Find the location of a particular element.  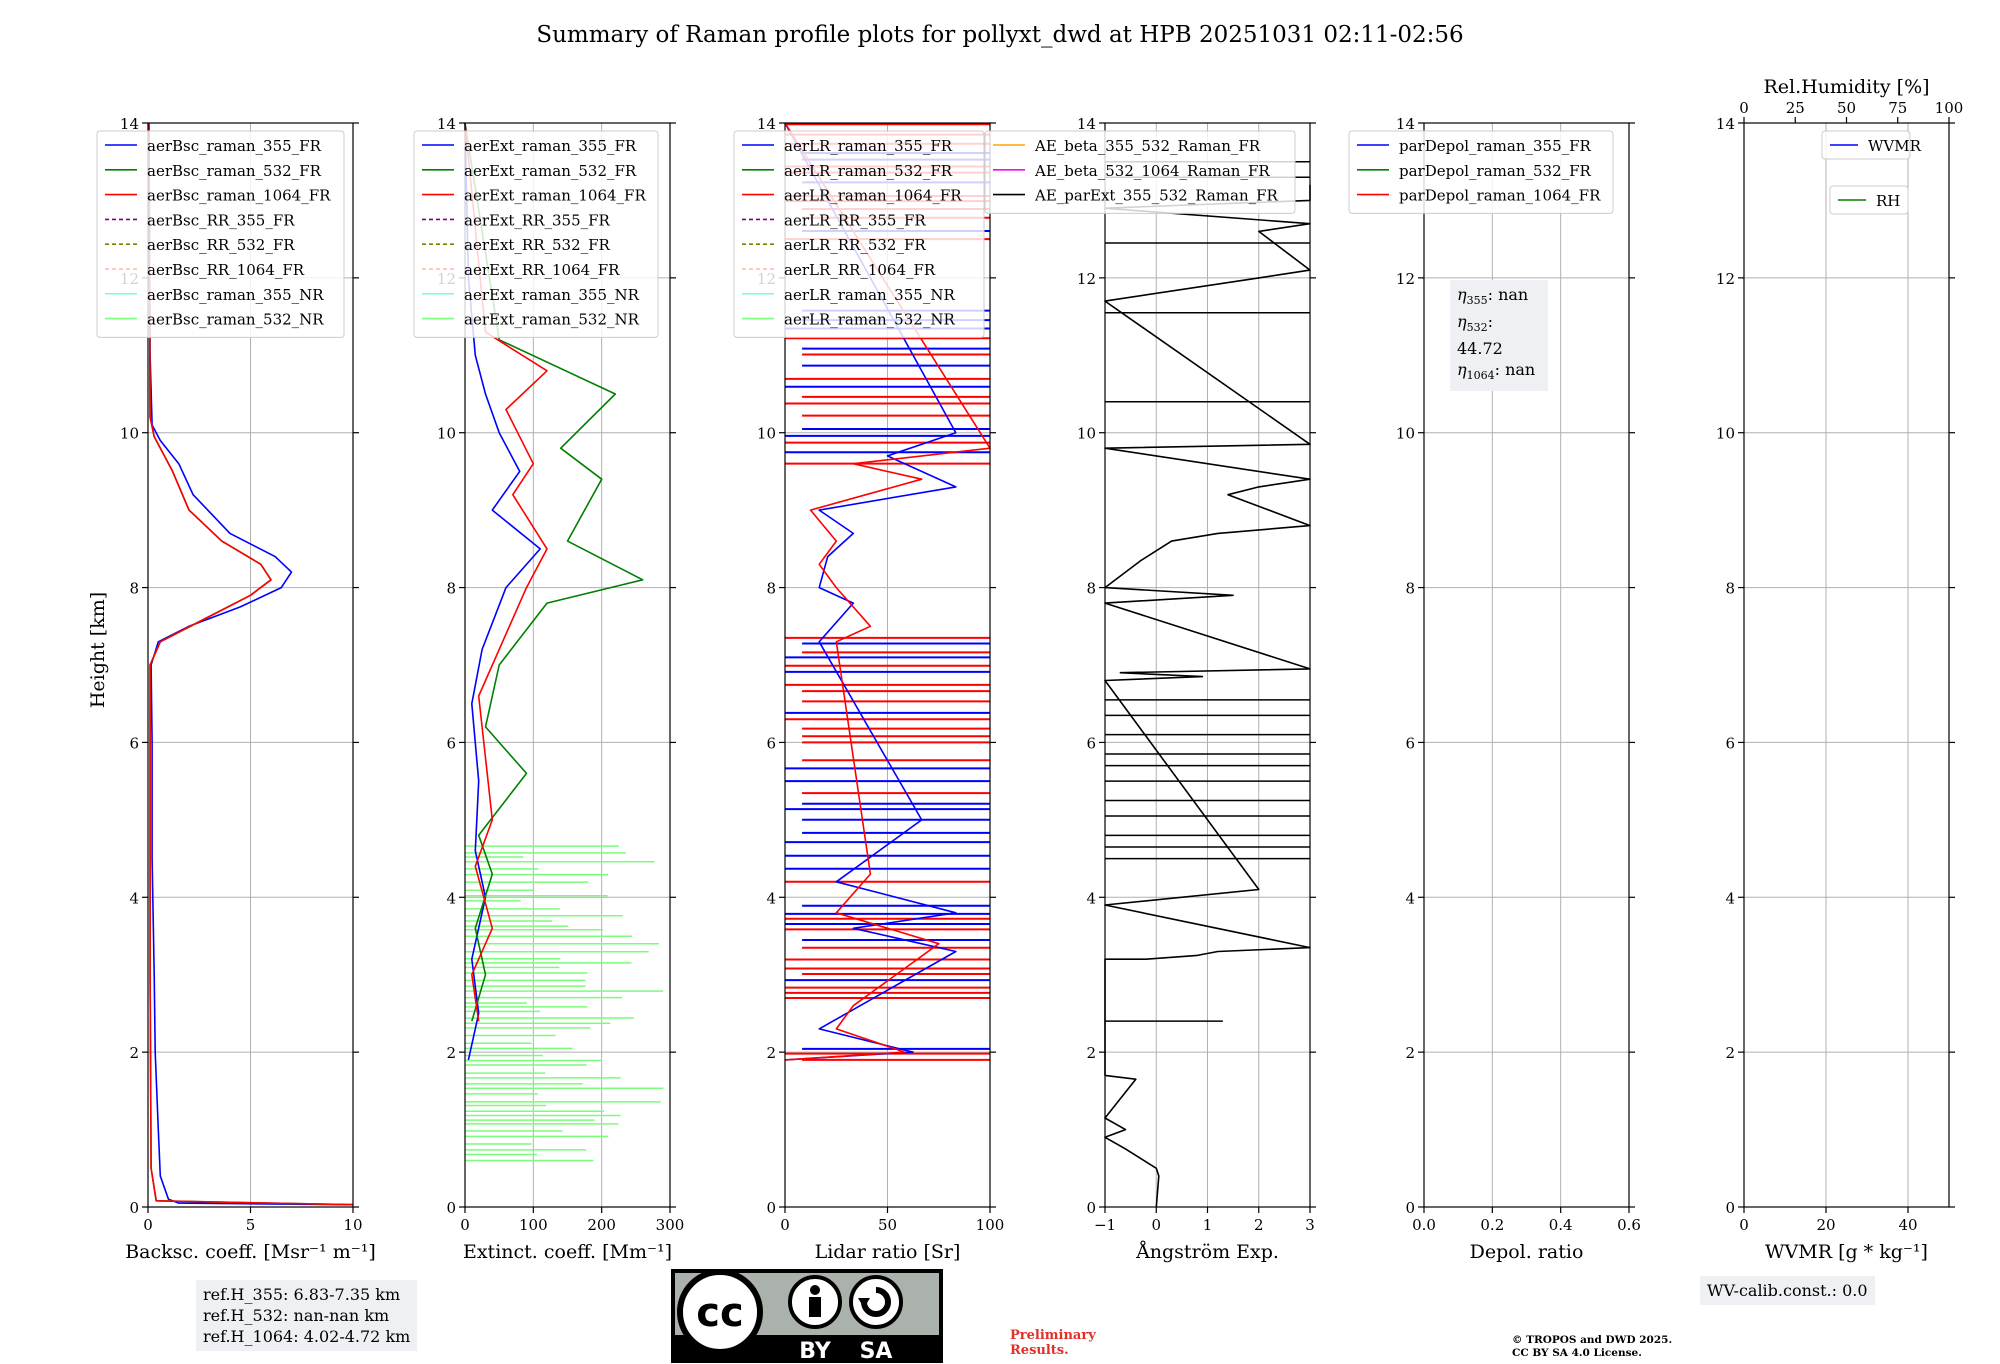

x2-tick-label: 75 is located at coordinates (1897, 108).